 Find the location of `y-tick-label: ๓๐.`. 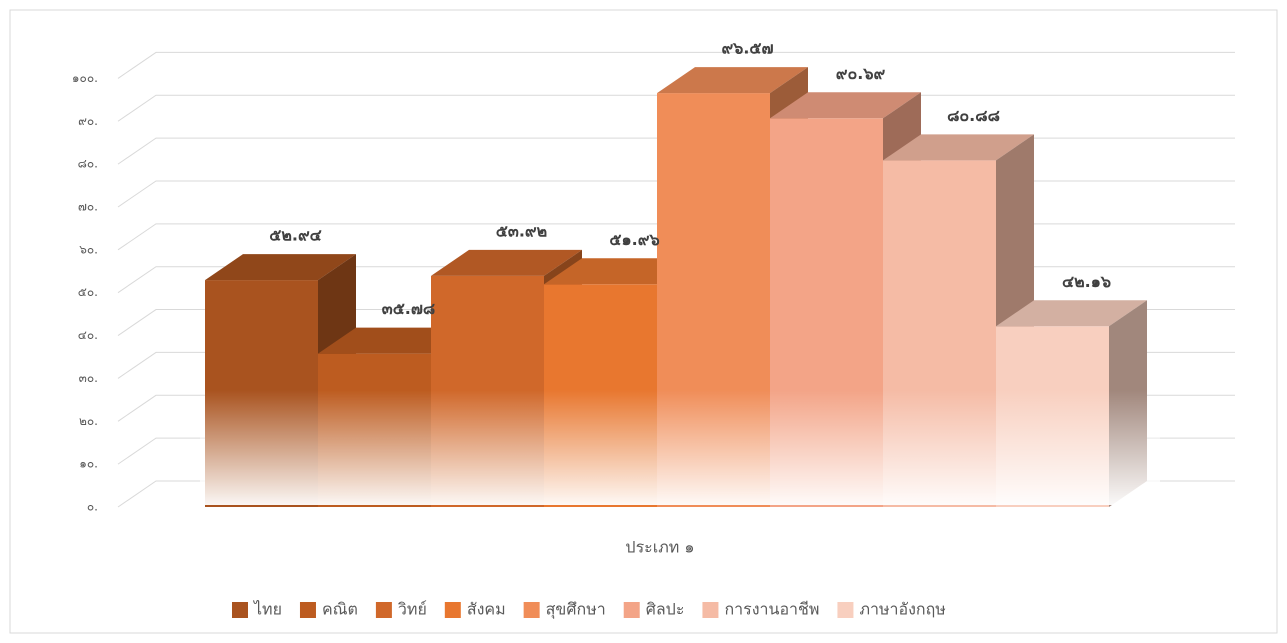

y-tick-label: ๓๐. is located at coordinates (88, 378).